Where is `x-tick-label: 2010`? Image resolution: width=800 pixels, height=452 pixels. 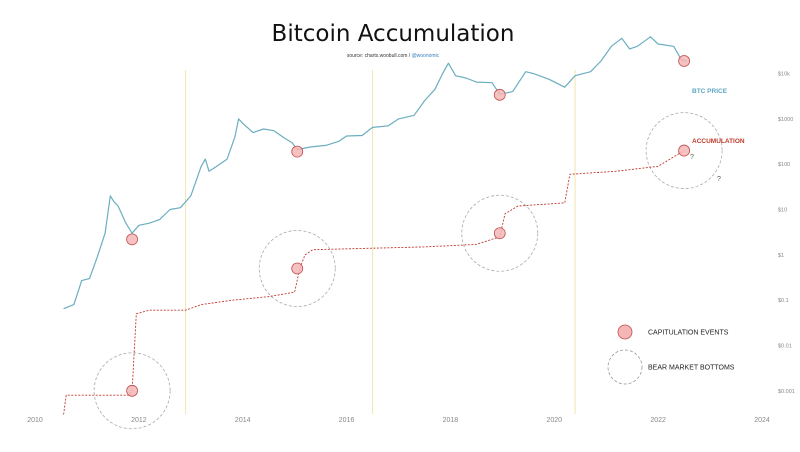
x-tick-label: 2010 is located at coordinates (35, 420).